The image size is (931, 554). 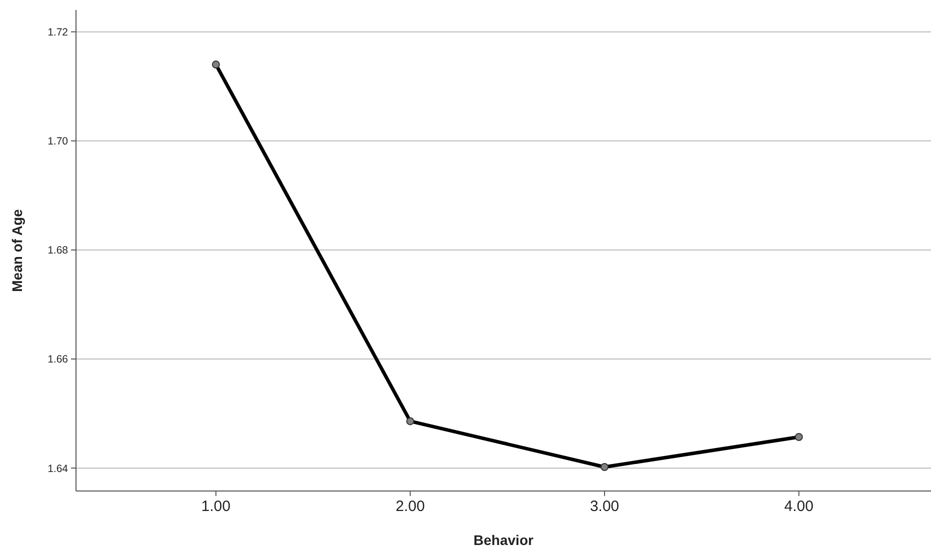 What do you see at coordinates (58, 142) in the screenshot?
I see `y-tick-label: 1.70` at bounding box center [58, 142].